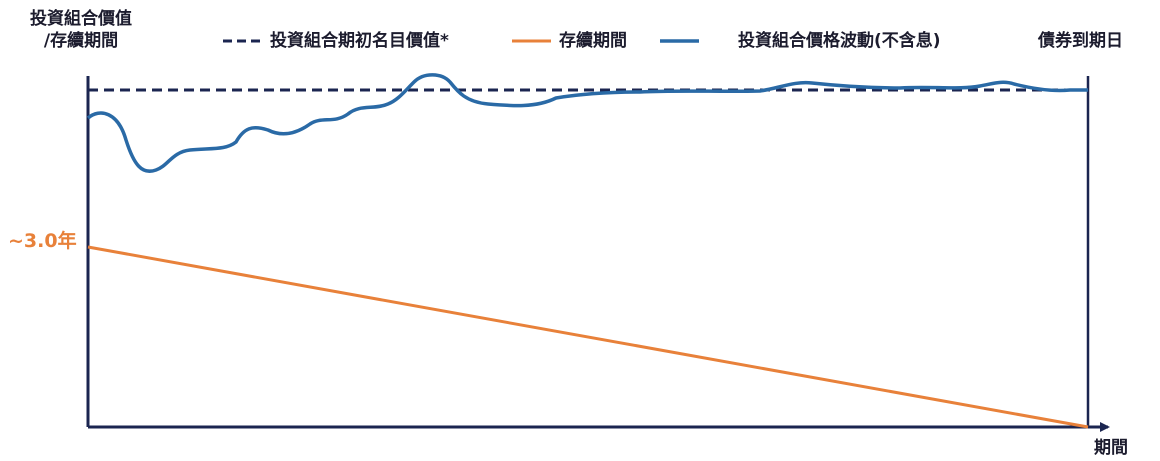 Image resolution: width=1160 pixels, height=461 pixels. What do you see at coordinates (81, 19) in the screenshot?
I see `y-axis-title-line-1: 投資組合價值` at bounding box center [81, 19].